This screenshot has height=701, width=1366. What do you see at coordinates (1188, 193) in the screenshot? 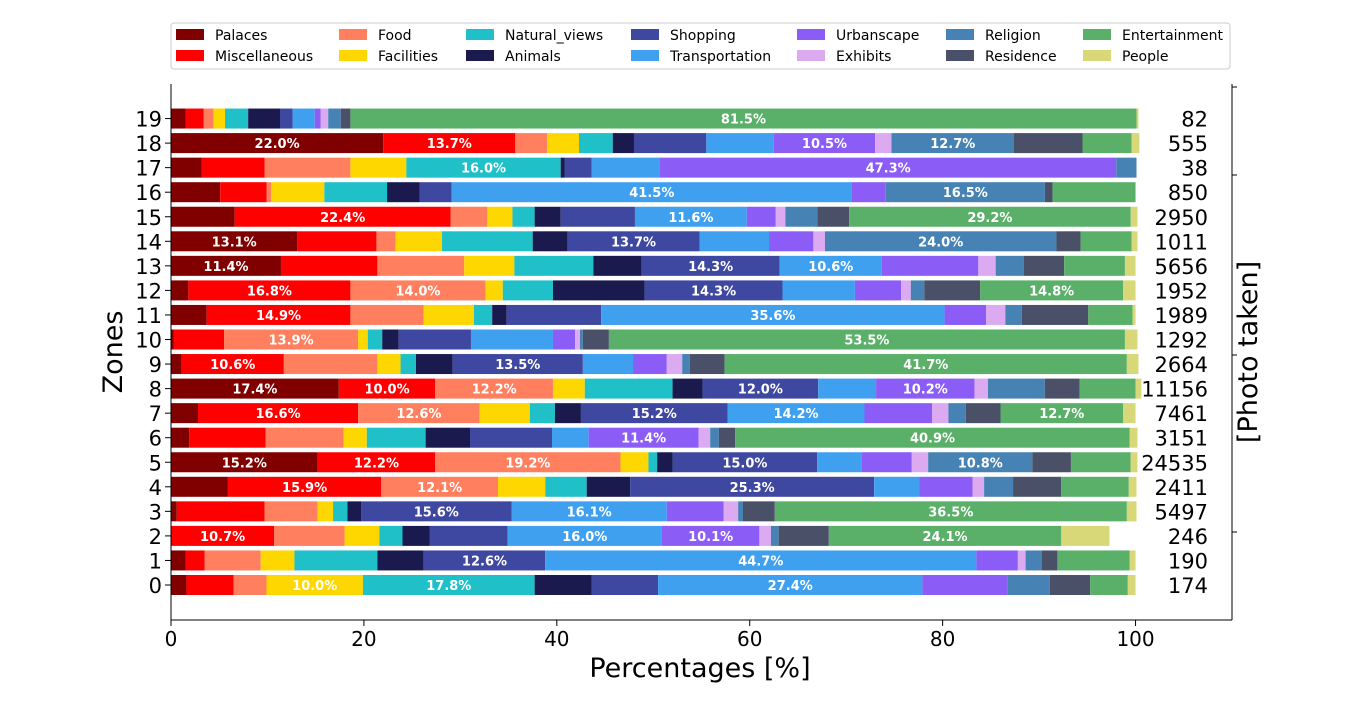
I see `count-label: 850` at bounding box center [1188, 193].